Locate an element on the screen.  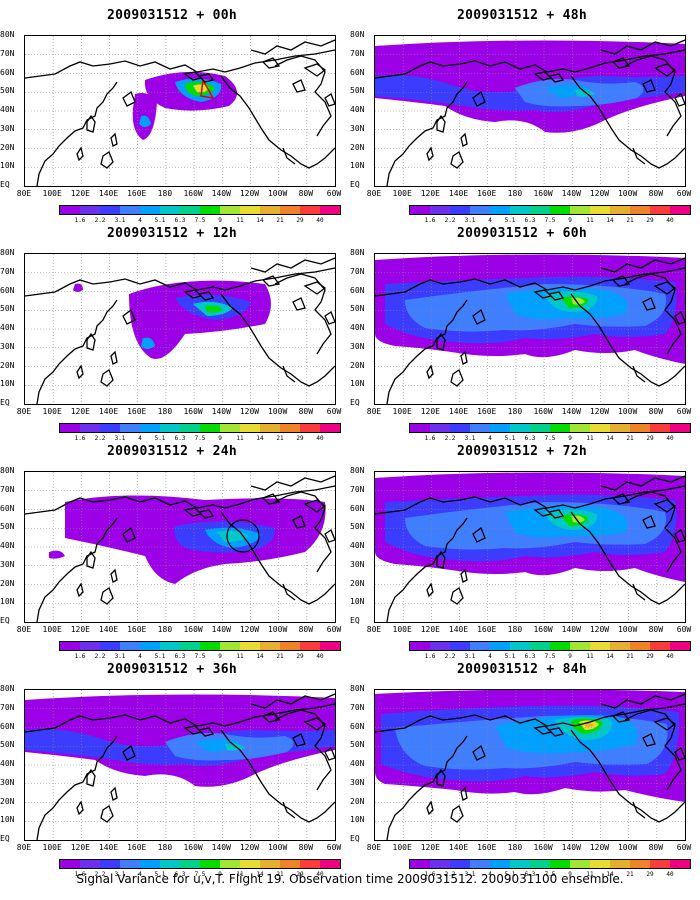
latitude-label: 40N is located at coordinates (7, 327).